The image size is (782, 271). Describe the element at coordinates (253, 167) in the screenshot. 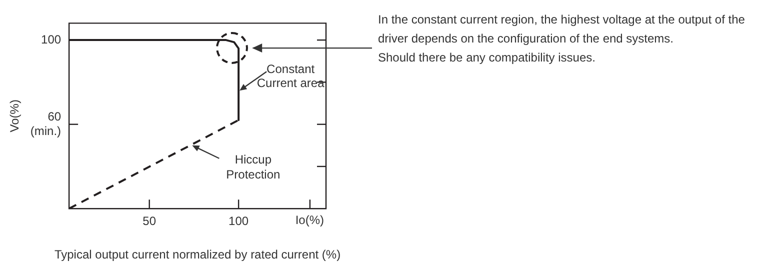

I see `annotation: Hiccup Protection` at that location.